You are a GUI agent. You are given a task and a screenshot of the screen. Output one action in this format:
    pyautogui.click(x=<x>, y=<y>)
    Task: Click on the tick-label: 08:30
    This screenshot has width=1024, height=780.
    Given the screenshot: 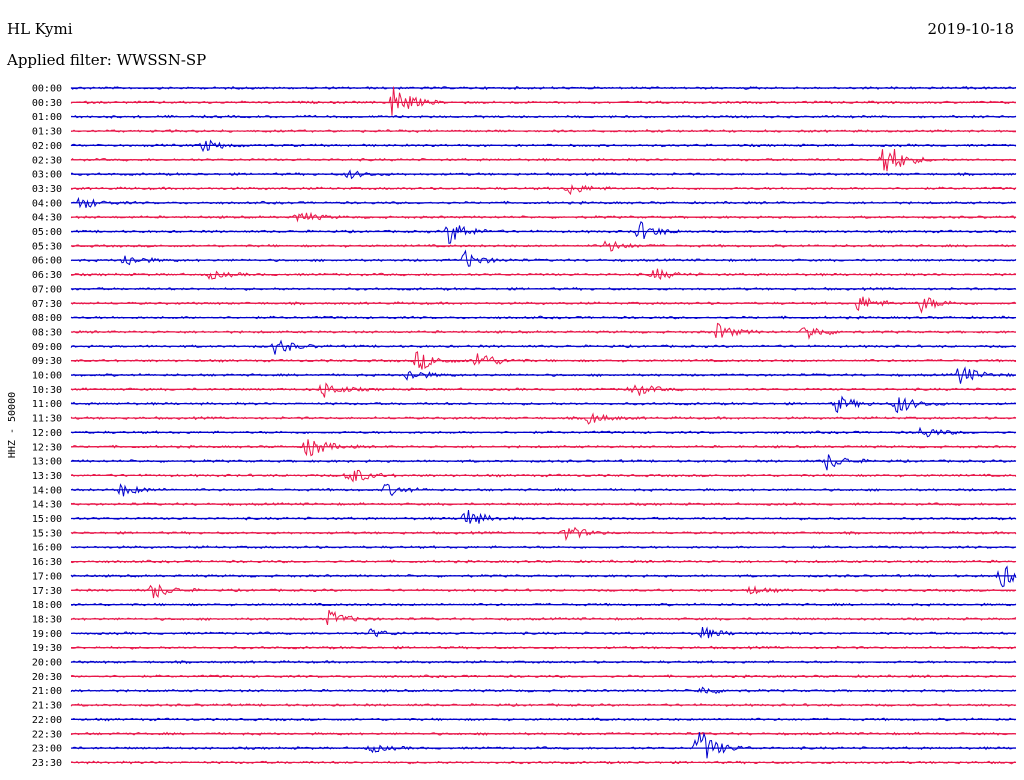 What is the action you would take?
    pyautogui.click(x=47, y=332)
    